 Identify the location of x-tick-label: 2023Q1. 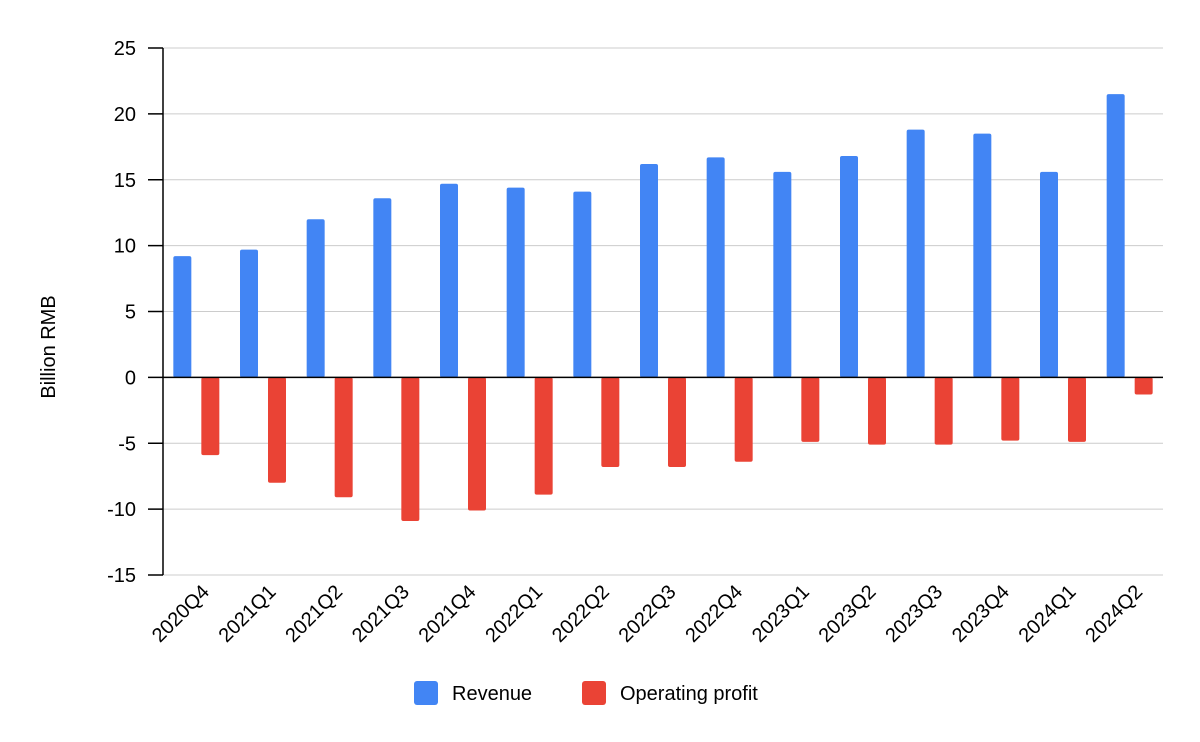
(781, 614).